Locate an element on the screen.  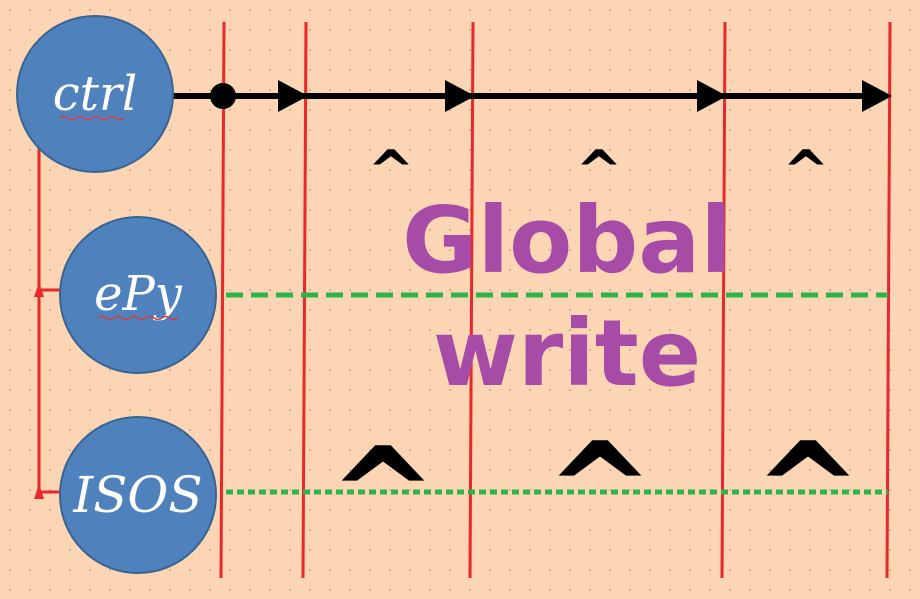
node-label-epy: ePy is located at coordinates (138, 294).